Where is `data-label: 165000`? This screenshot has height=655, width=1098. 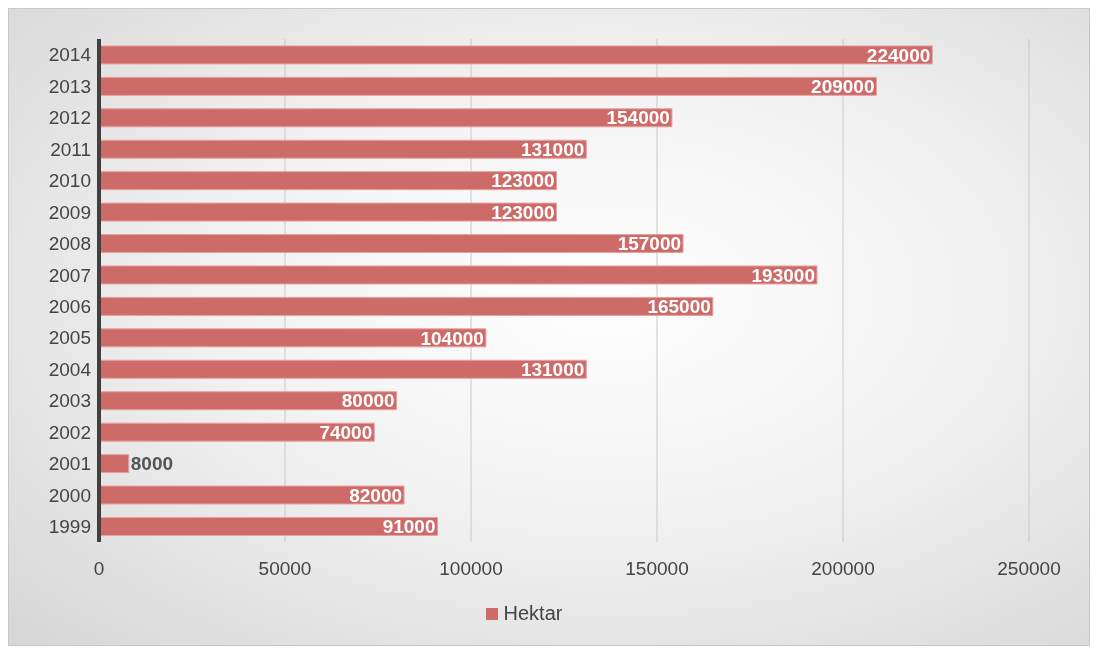 data-label: 165000 is located at coordinates (679, 307).